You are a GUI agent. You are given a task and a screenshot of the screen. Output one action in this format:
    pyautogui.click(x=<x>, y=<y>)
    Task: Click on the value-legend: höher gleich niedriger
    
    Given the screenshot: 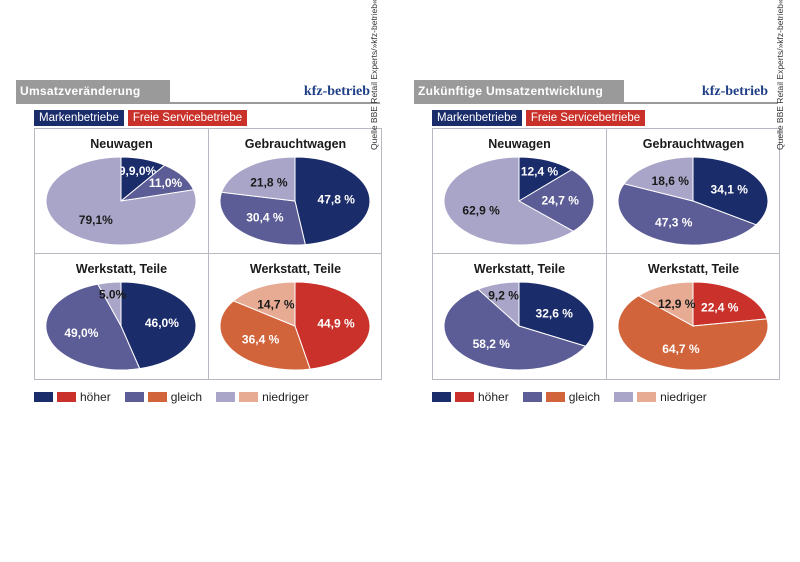 What is the action you would take?
    pyautogui.click(x=576, y=397)
    